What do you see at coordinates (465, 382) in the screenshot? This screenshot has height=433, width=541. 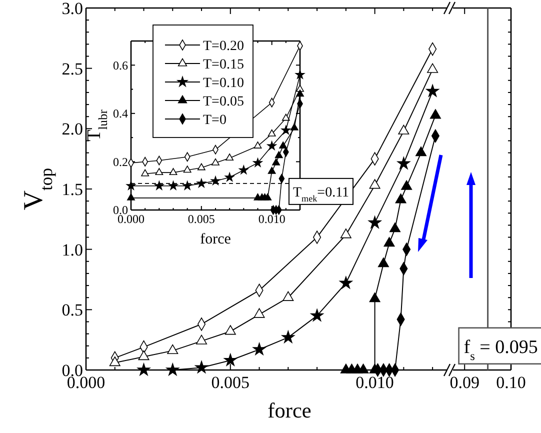 I see `x-tick-label: 0.09` at bounding box center [465, 382].